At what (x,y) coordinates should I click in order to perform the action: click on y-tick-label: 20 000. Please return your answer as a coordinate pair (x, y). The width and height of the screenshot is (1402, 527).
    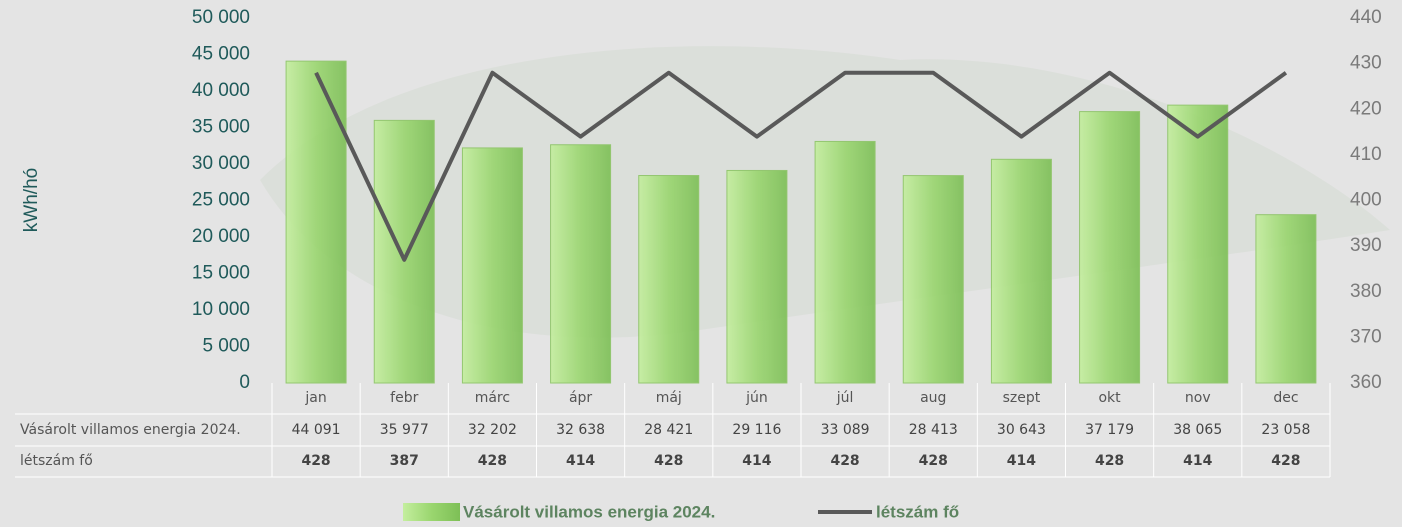
    Looking at the image, I should click on (221, 236).